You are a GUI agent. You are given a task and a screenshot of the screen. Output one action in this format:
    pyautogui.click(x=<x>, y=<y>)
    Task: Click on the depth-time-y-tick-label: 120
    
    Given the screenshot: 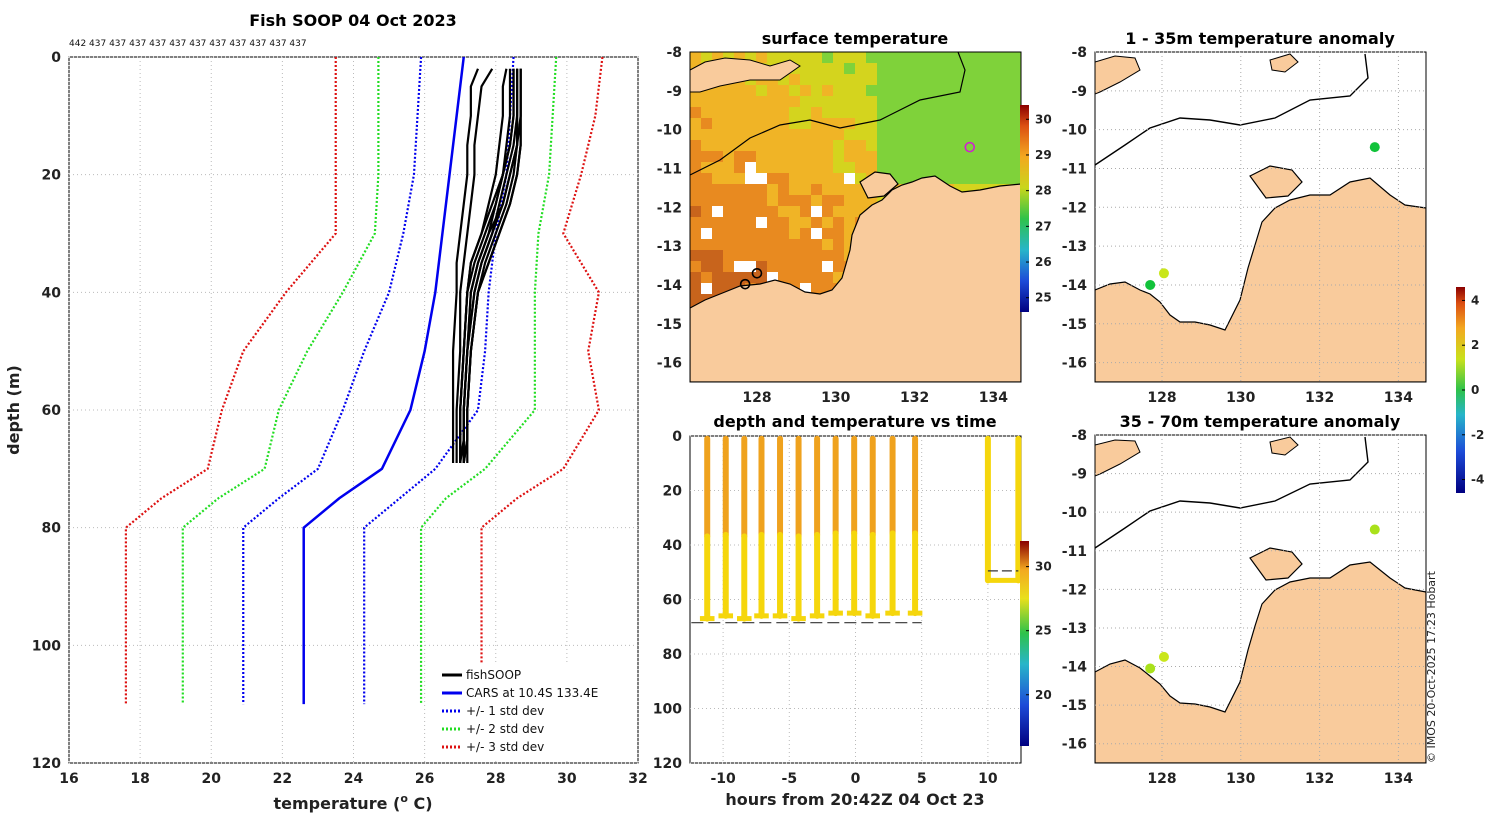 What is the action you would take?
    pyautogui.click(x=667, y=764)
    